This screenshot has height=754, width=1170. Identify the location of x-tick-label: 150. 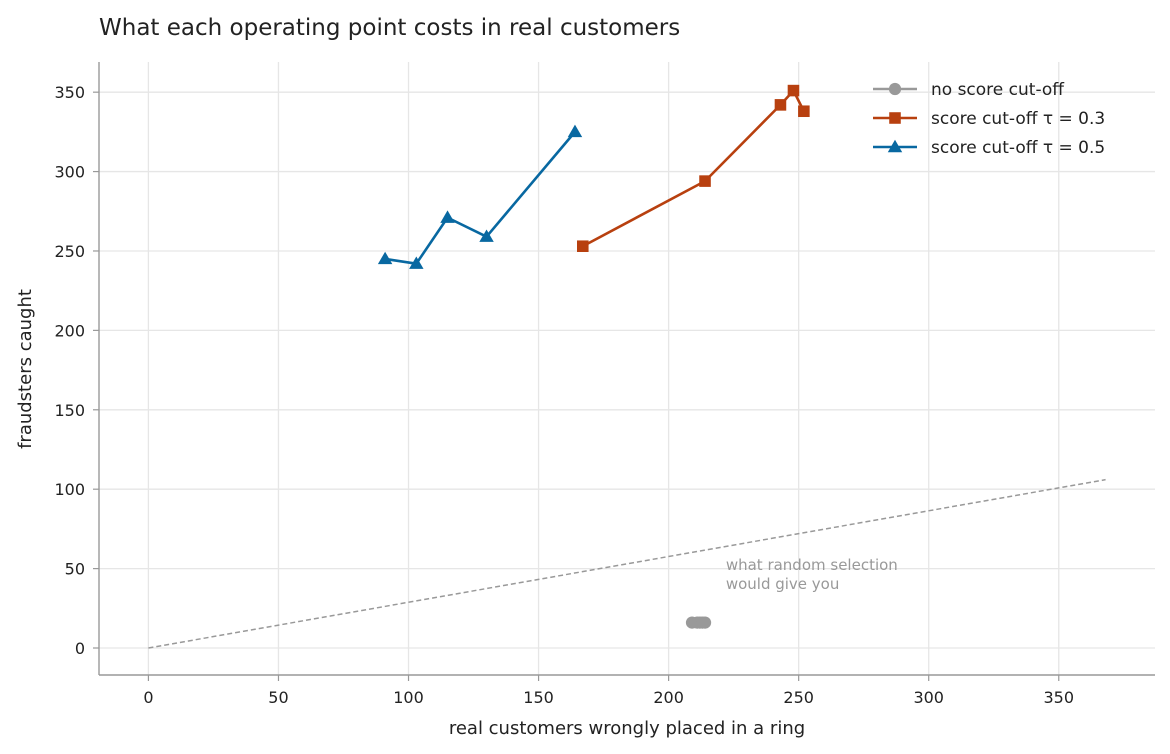
(538, 697).